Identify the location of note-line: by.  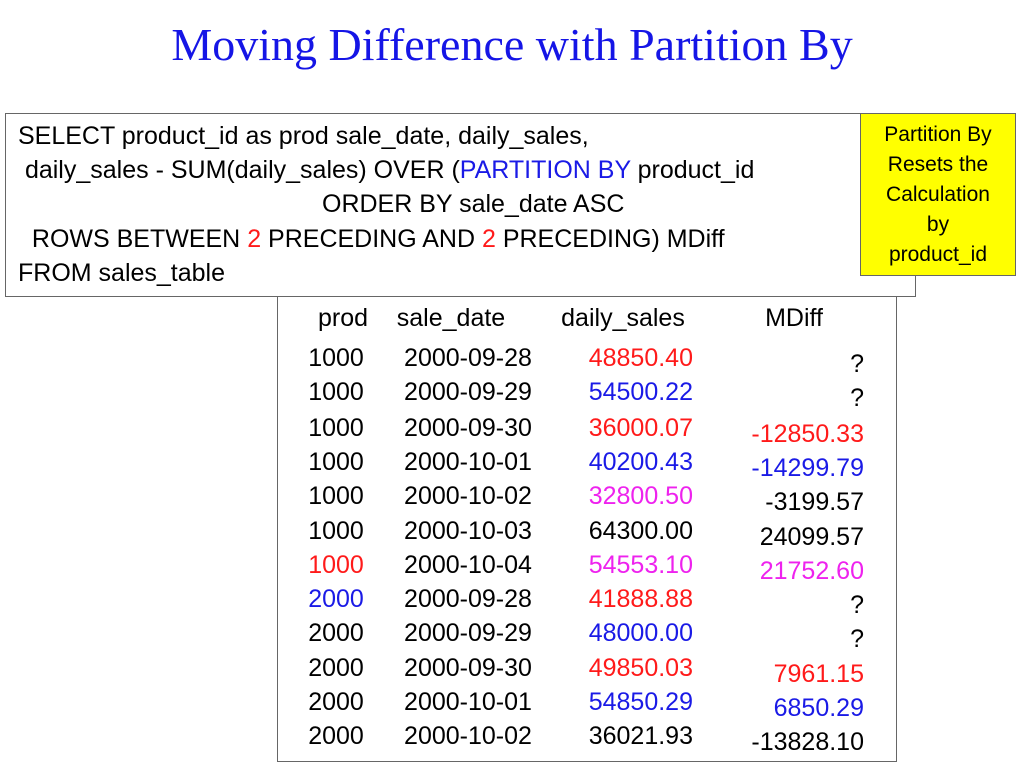
(938, 224).